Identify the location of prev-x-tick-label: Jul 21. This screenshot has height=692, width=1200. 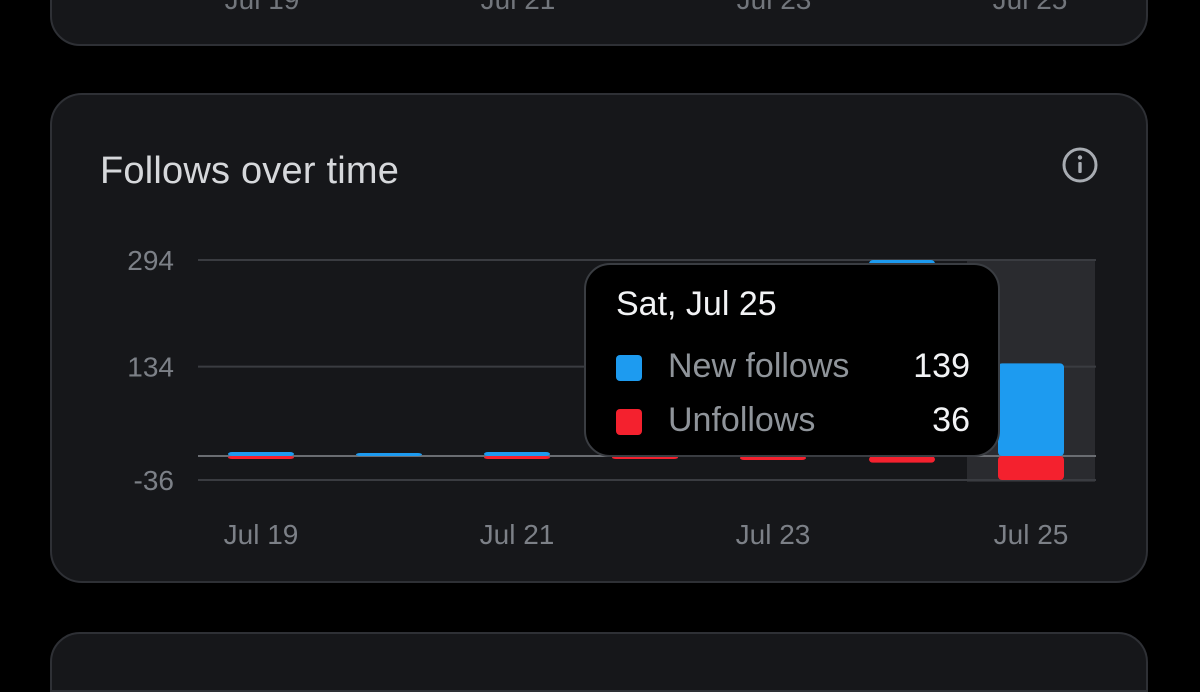
(518, 8).